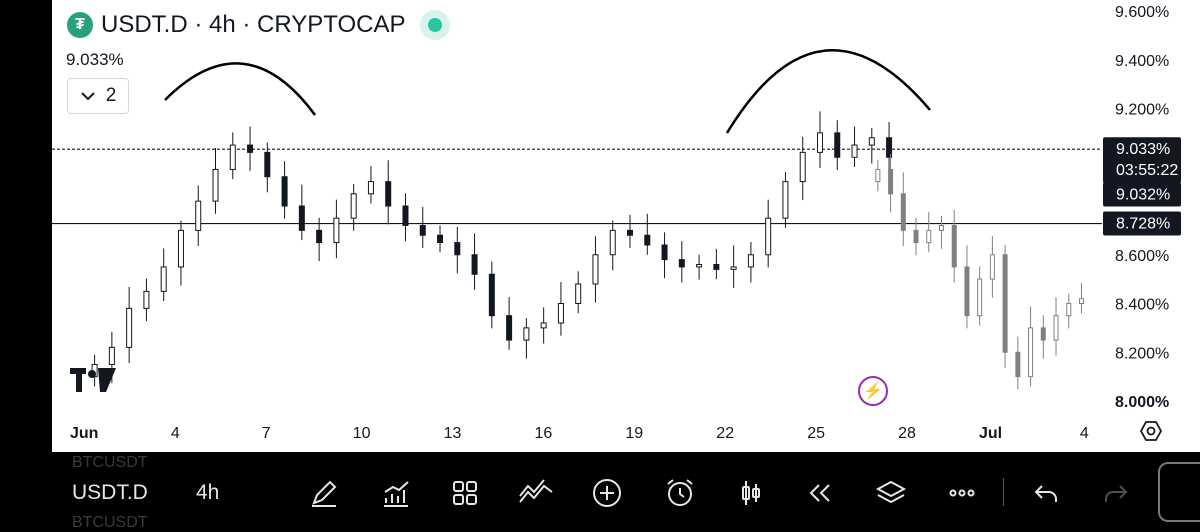  I want to click on redo-icon, so click(1116, 493).